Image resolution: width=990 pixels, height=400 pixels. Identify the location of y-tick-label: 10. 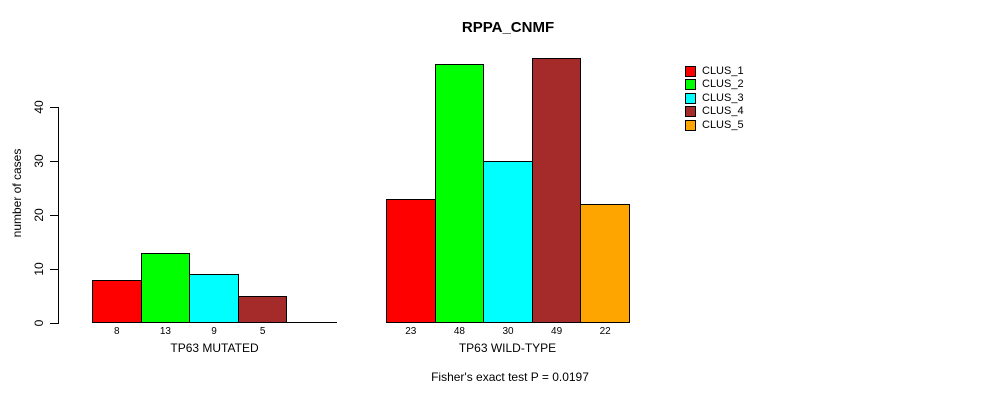
(39, 269).